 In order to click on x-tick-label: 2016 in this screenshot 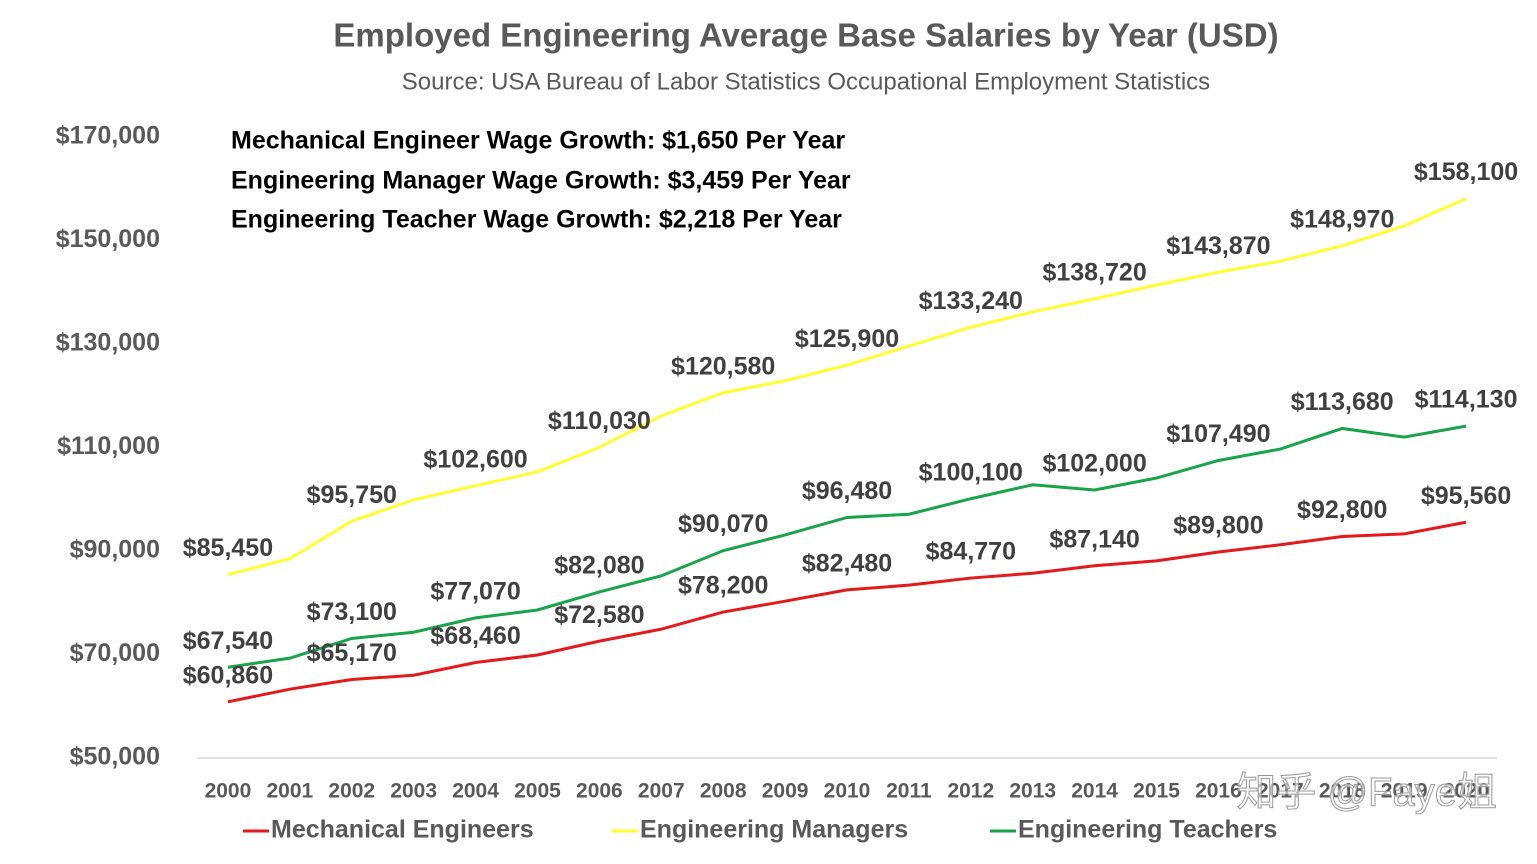, I will do `click(1218, 791)`.